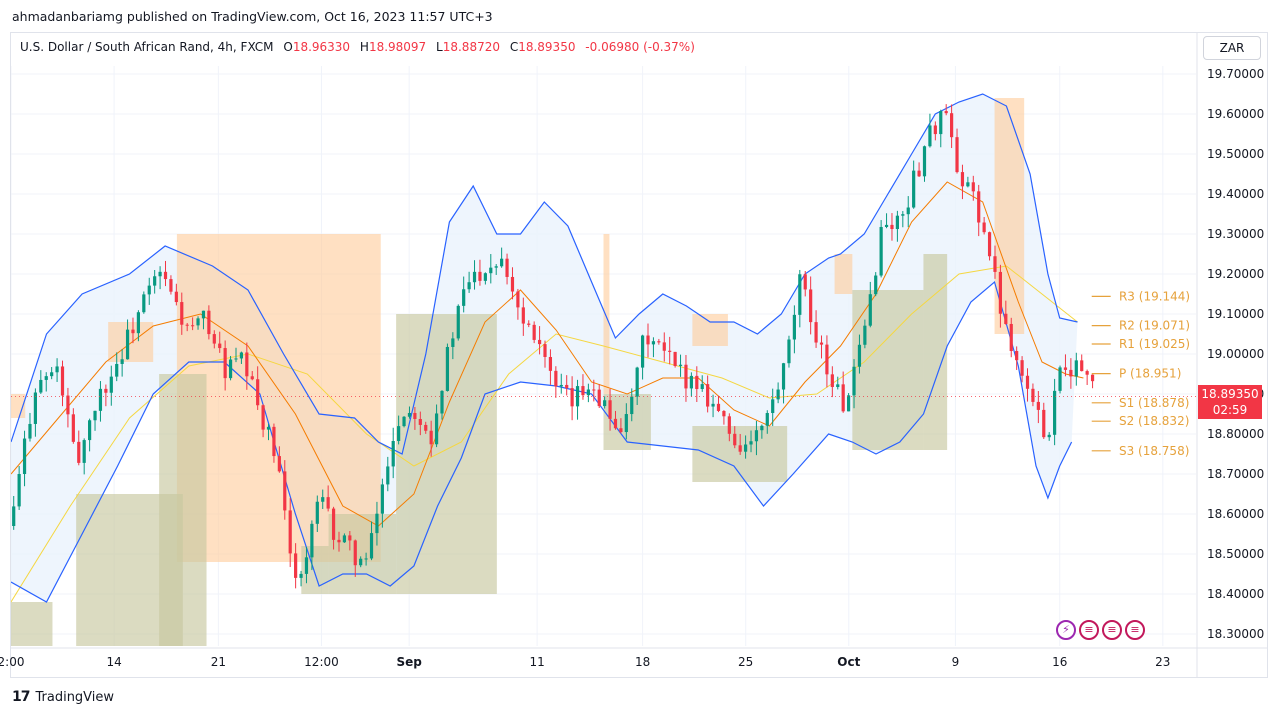  I want to click on pivot-label-S2: S2 (18.832), so click(1154, 421).